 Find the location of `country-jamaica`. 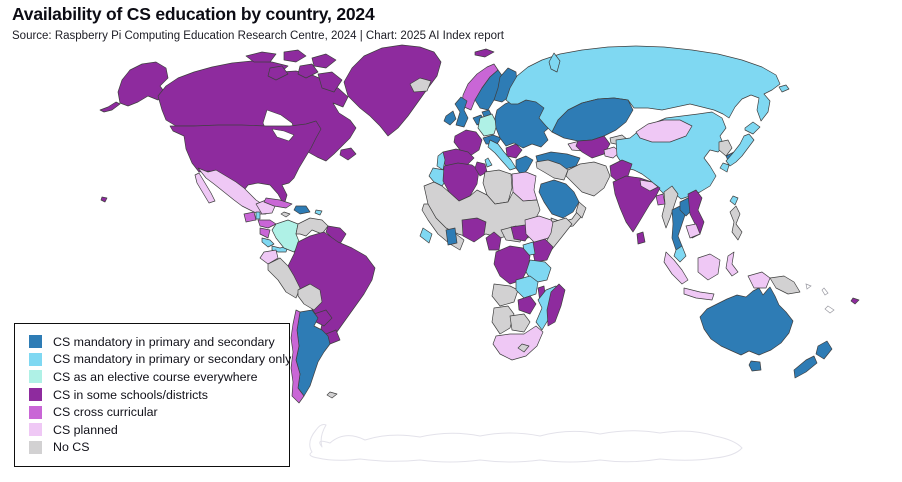

country-jamaica is located at coordinates (285, 214).